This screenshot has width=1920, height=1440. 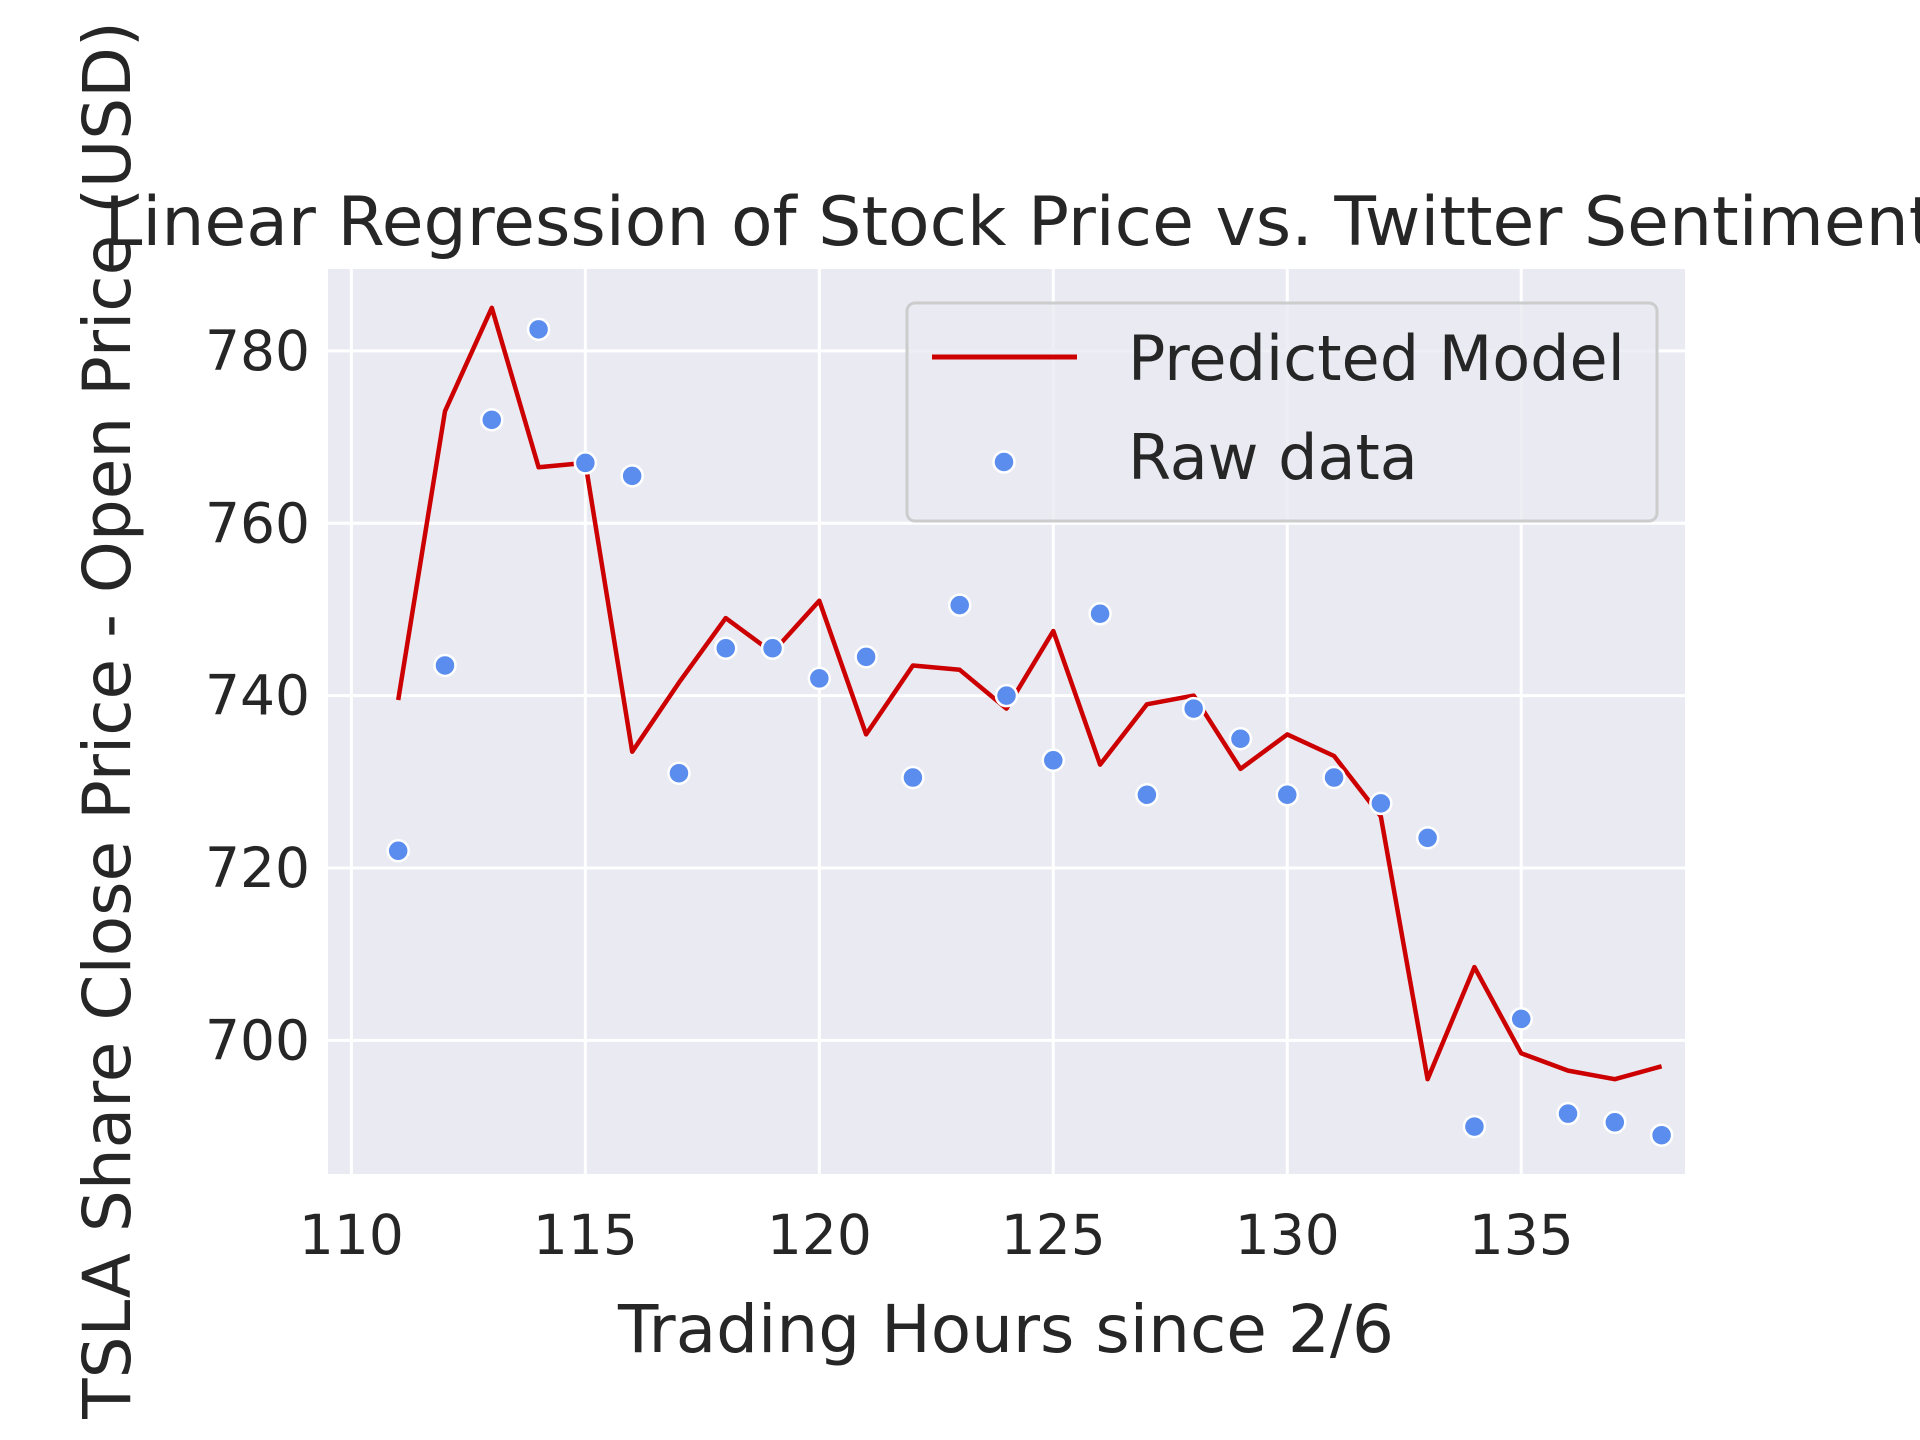 I want to click on x-tick-label: 120, so click(x=819, y=1235).